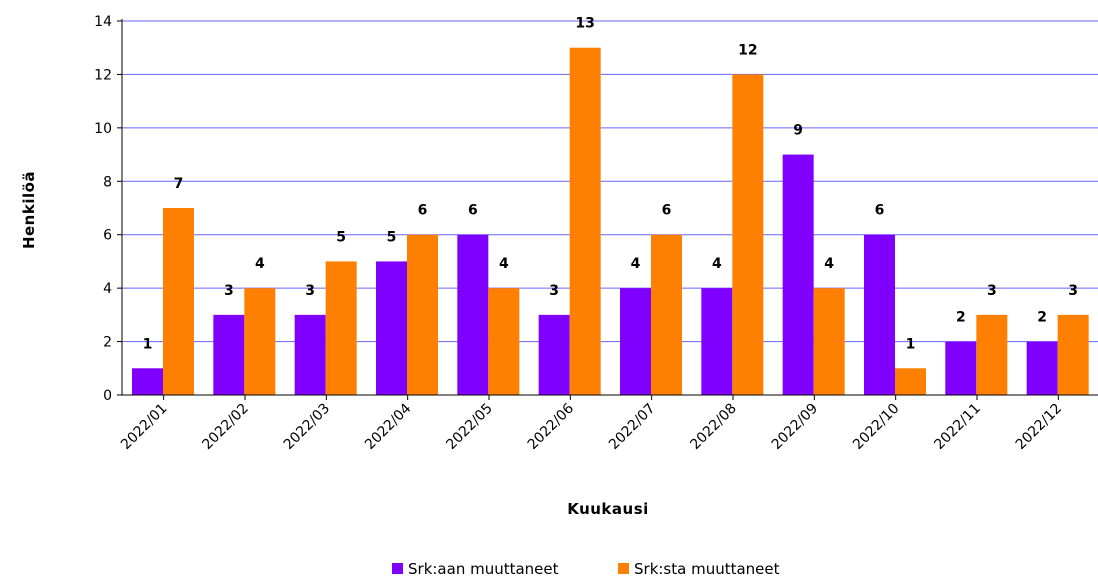 The width and height of the screenshot is (1098, 582). What do you see at coordinates (713, 427) in the screenshot?
I see `x-tick-label: 2022/08` at bounding box center [713, 427].